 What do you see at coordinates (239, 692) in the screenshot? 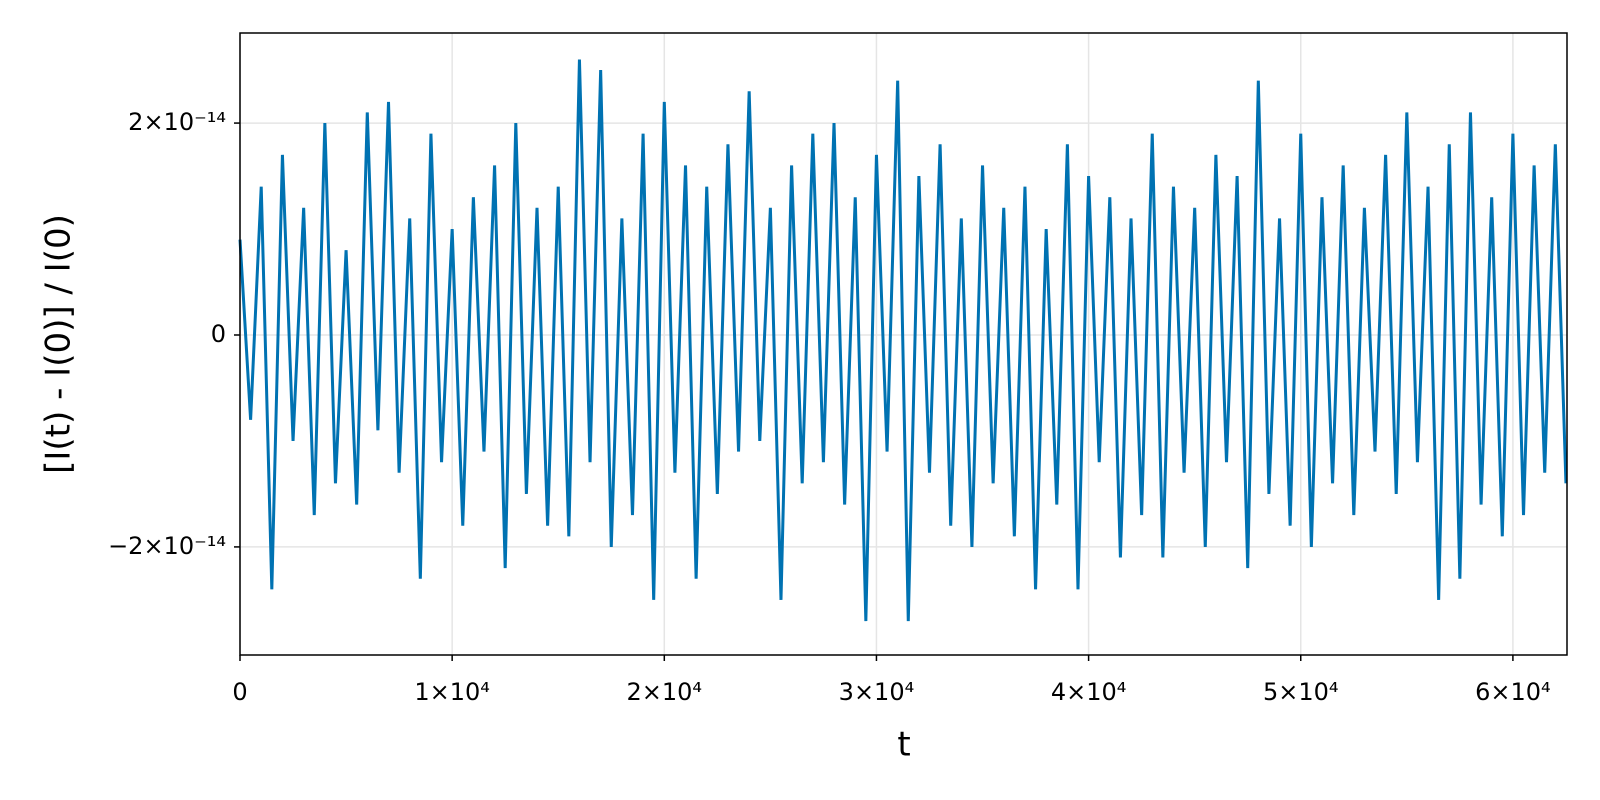
I see `x-tick-label: 0` at bounding box center [239, 692].